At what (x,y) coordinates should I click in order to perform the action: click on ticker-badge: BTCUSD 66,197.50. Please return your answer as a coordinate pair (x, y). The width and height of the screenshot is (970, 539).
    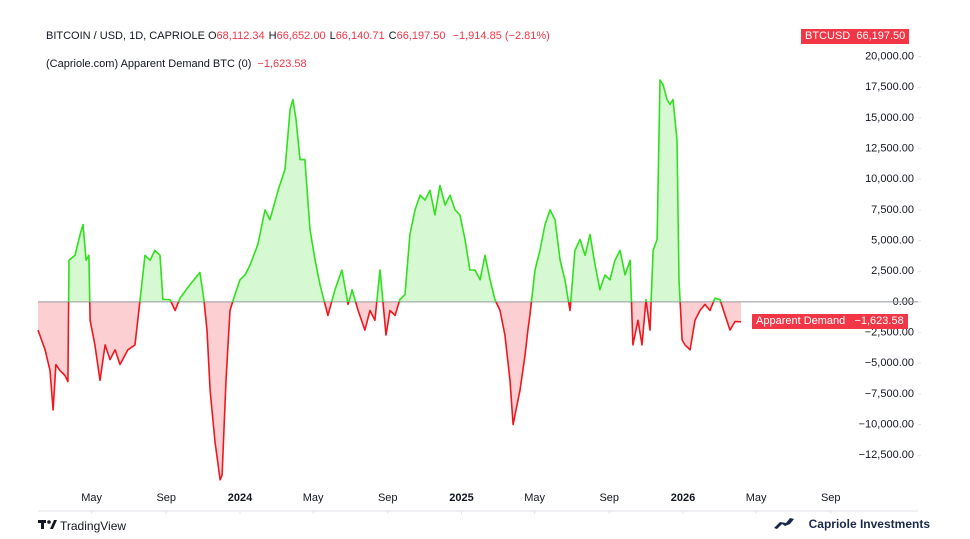
    Looking at the image, I should click on (855, 36).